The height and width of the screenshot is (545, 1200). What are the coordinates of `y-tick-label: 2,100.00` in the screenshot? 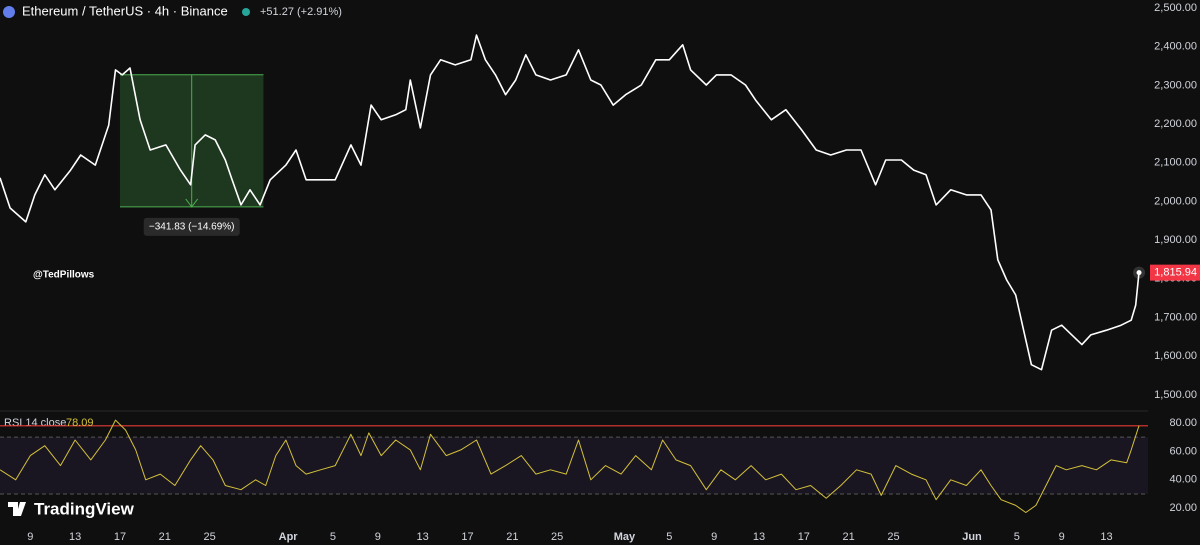 It's located at (1175, 163).